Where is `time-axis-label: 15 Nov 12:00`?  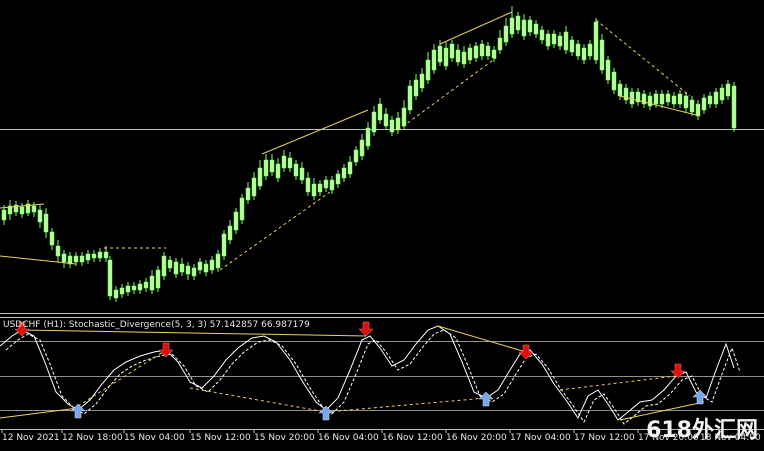 time-axis-label: 15 Nov 12:00 is located at coordinates (220, 438).